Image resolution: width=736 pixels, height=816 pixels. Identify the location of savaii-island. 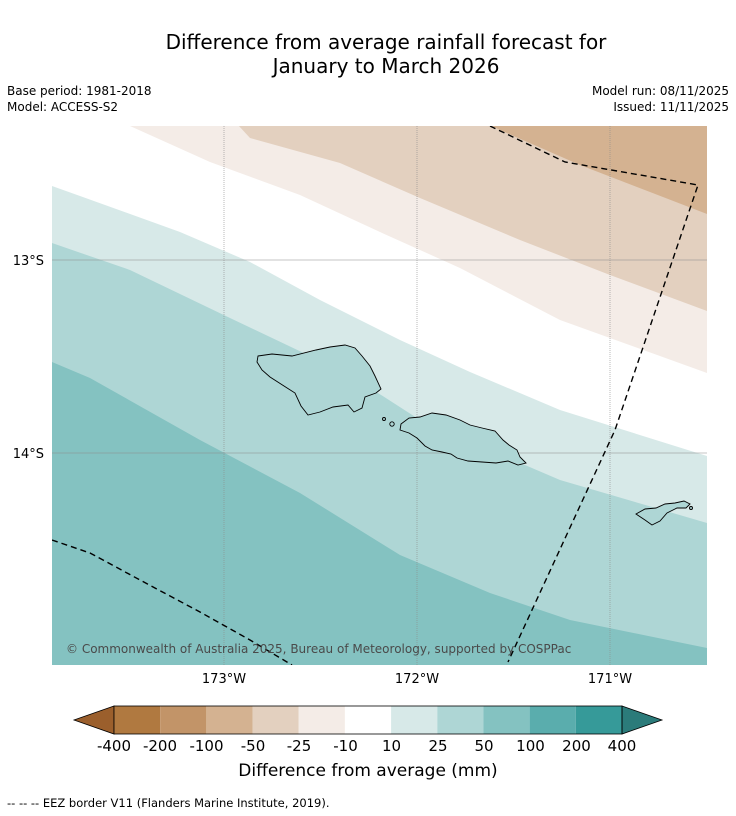
(319, 380).